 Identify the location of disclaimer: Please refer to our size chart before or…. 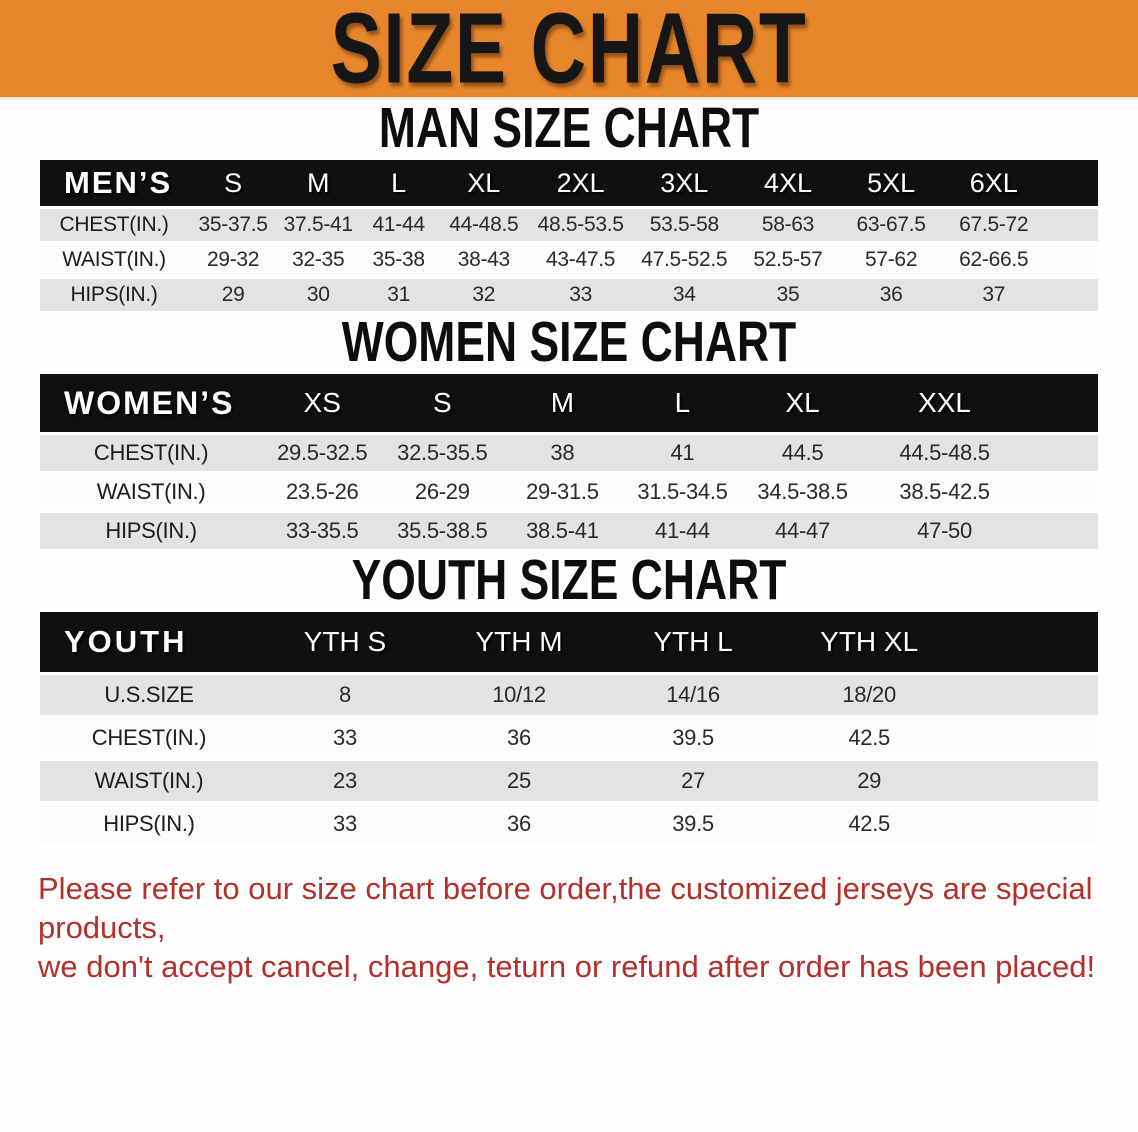
(578, 927).